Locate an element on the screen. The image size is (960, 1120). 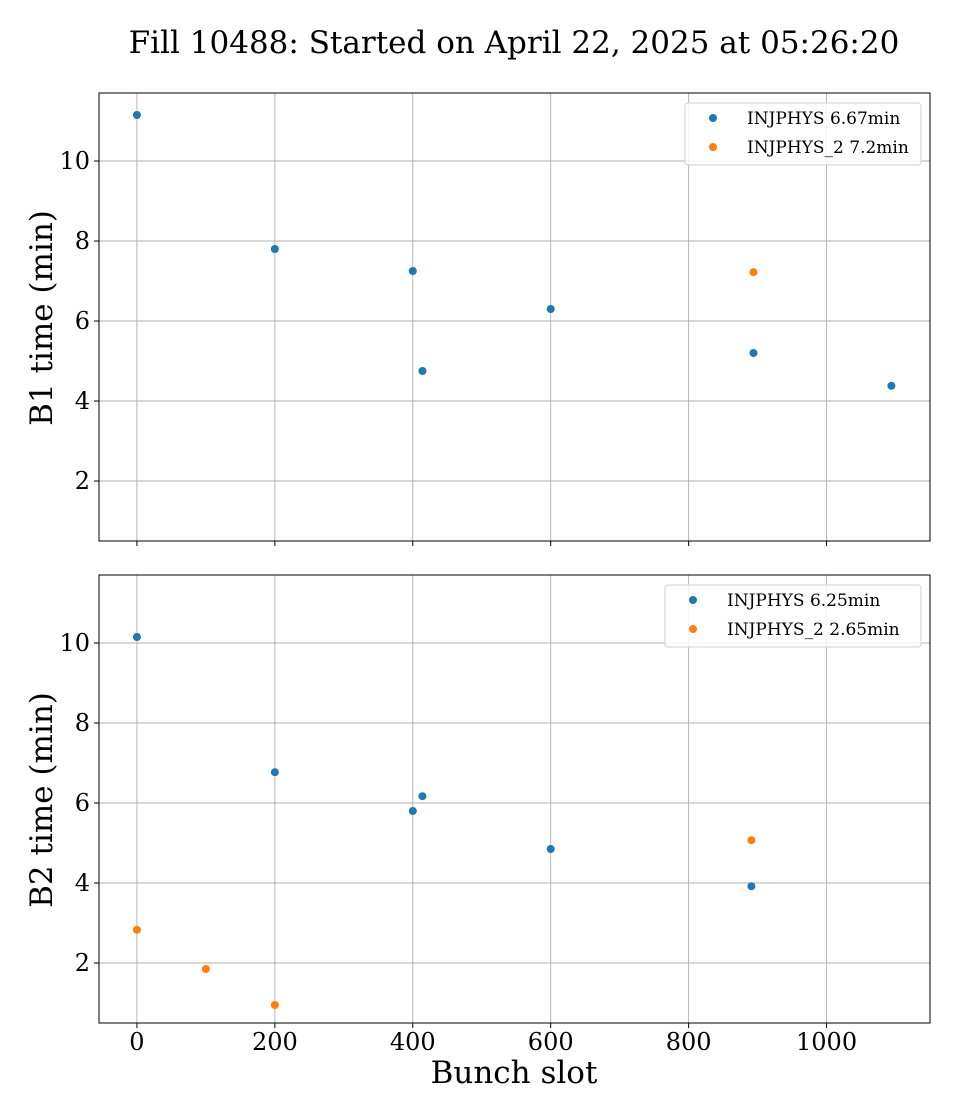
y-axis-label: B2 time (min) is located at coordinates (42, 800).